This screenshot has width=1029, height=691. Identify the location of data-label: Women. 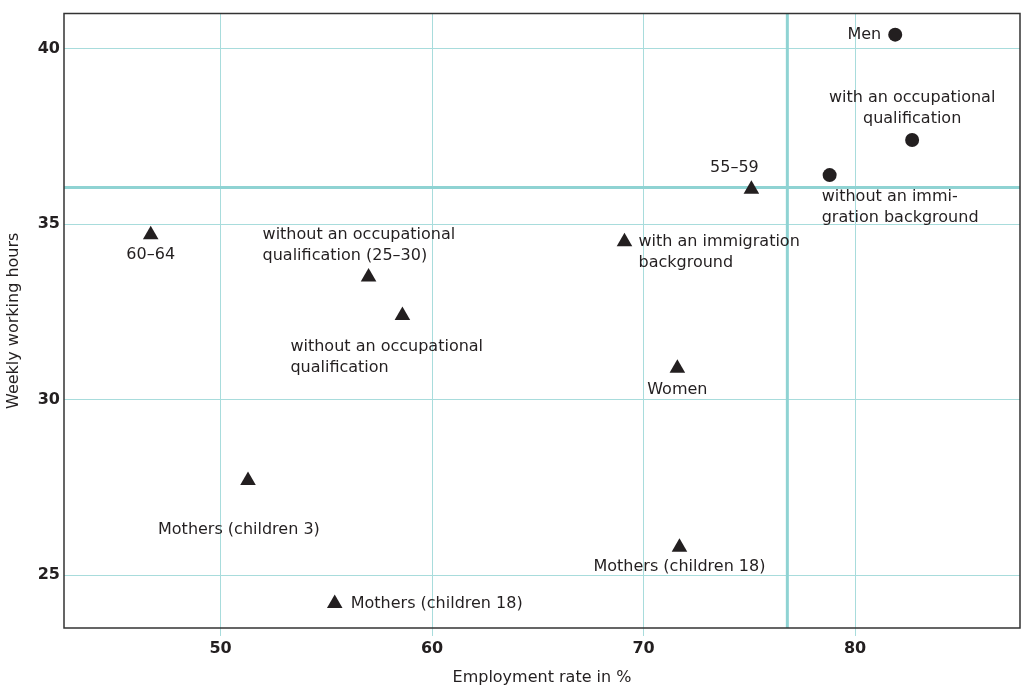
(677, 389).